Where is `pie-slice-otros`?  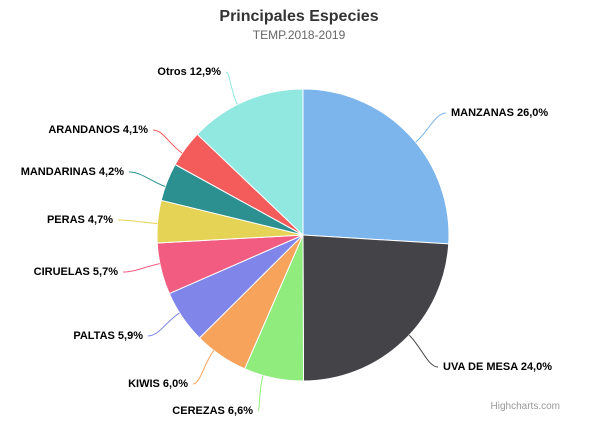
pie-slice-otros is located at coordinates (250, 162).